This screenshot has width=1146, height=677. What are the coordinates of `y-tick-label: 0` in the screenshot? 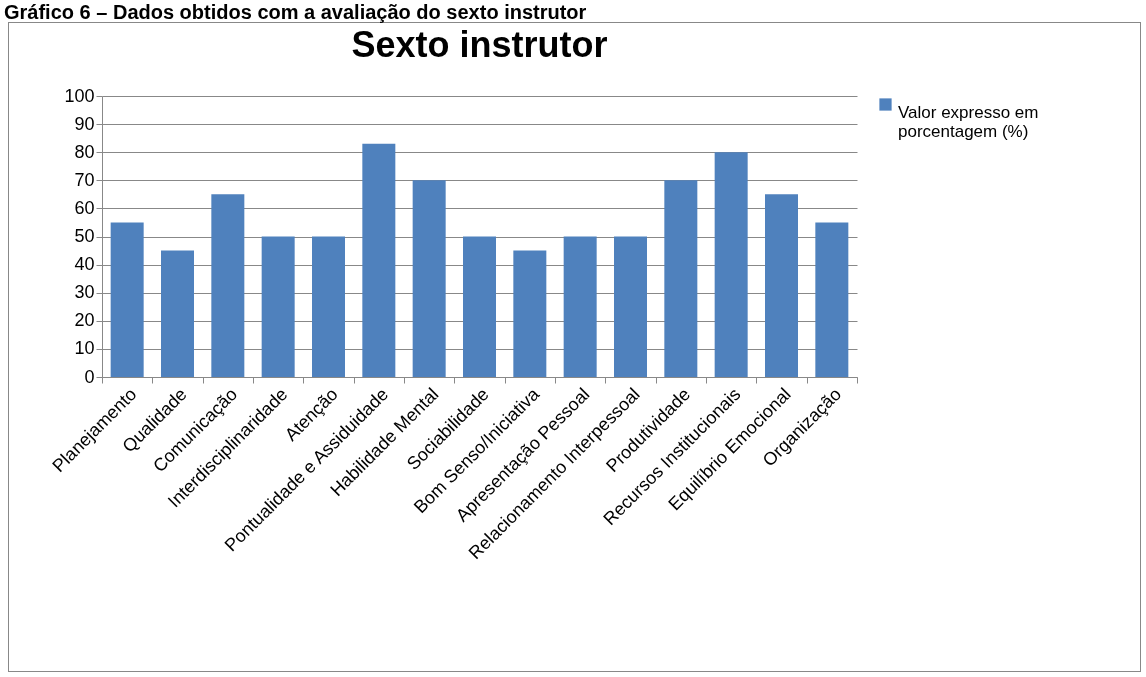 It's located at (89, 376).